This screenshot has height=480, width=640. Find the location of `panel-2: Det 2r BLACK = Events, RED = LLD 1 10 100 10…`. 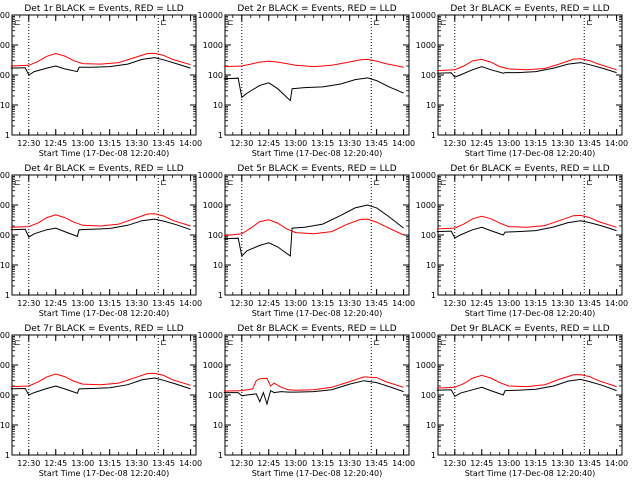

panel-2: Det 2r BLACK = Events, RED = LLD 1 10 100 10… is located at coordinates (307, 81).